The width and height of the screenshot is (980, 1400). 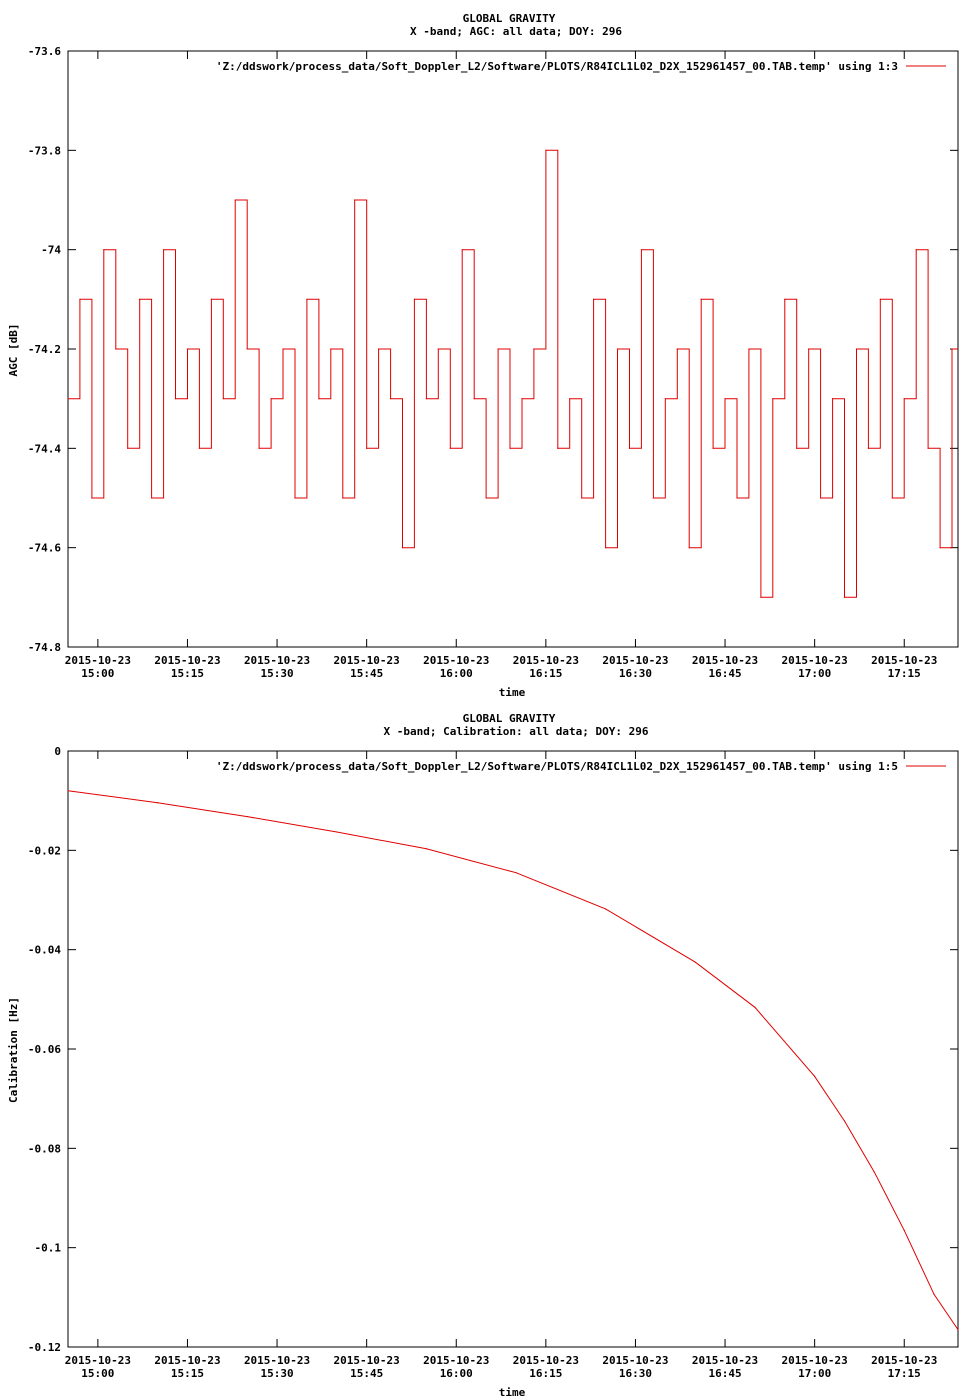 I want to click on y-tick-label: -74.8, so click(x=44, y=647).